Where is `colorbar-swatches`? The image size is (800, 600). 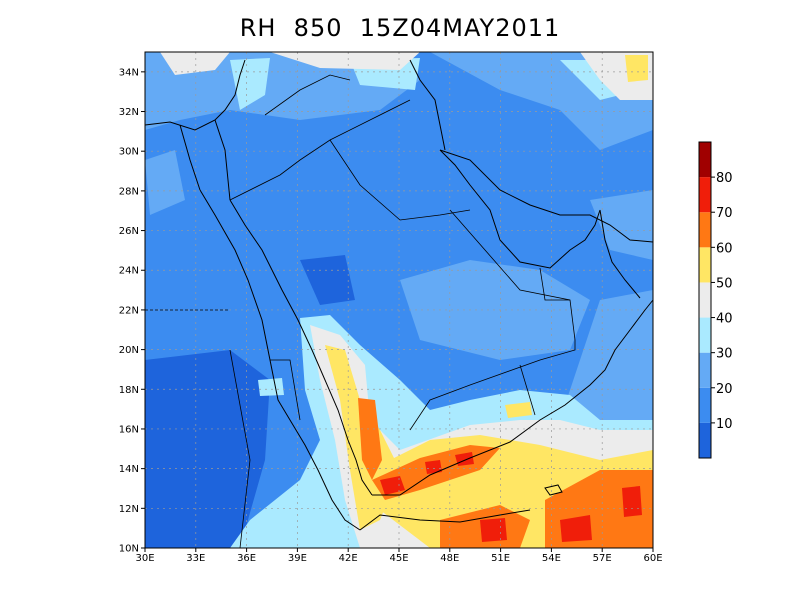
colorbar-swatches is located at coordinates (705, 300).